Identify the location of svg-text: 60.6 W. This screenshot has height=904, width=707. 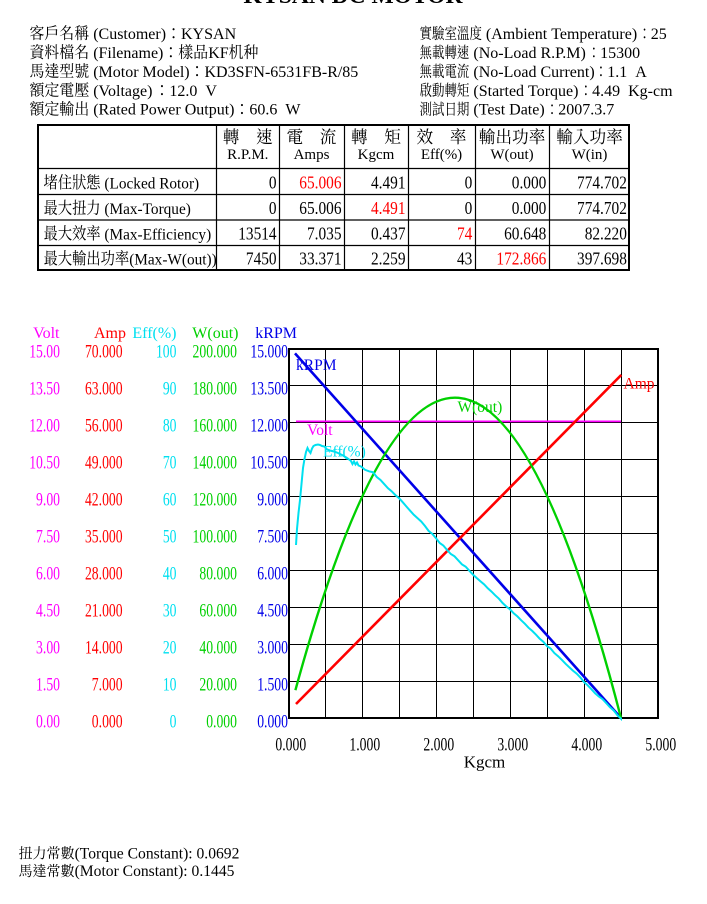
(275, 110).